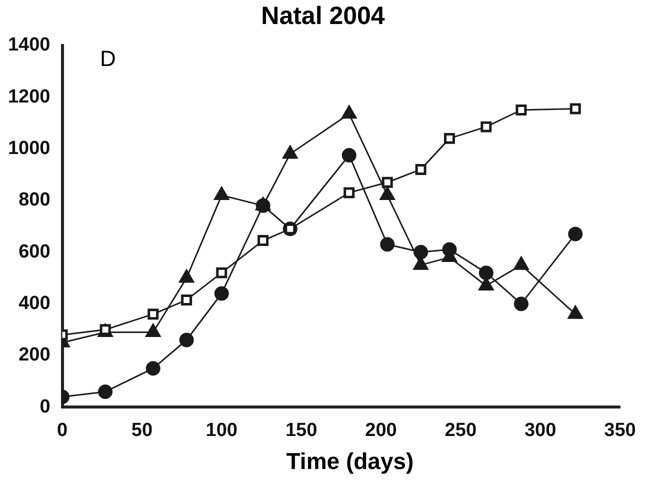 Image resolution: width=646 pixels, height=487 pixels. Describe the element at coordinates (45, 407) in the screenshot. I see `y-tick-label: 0` at that location.